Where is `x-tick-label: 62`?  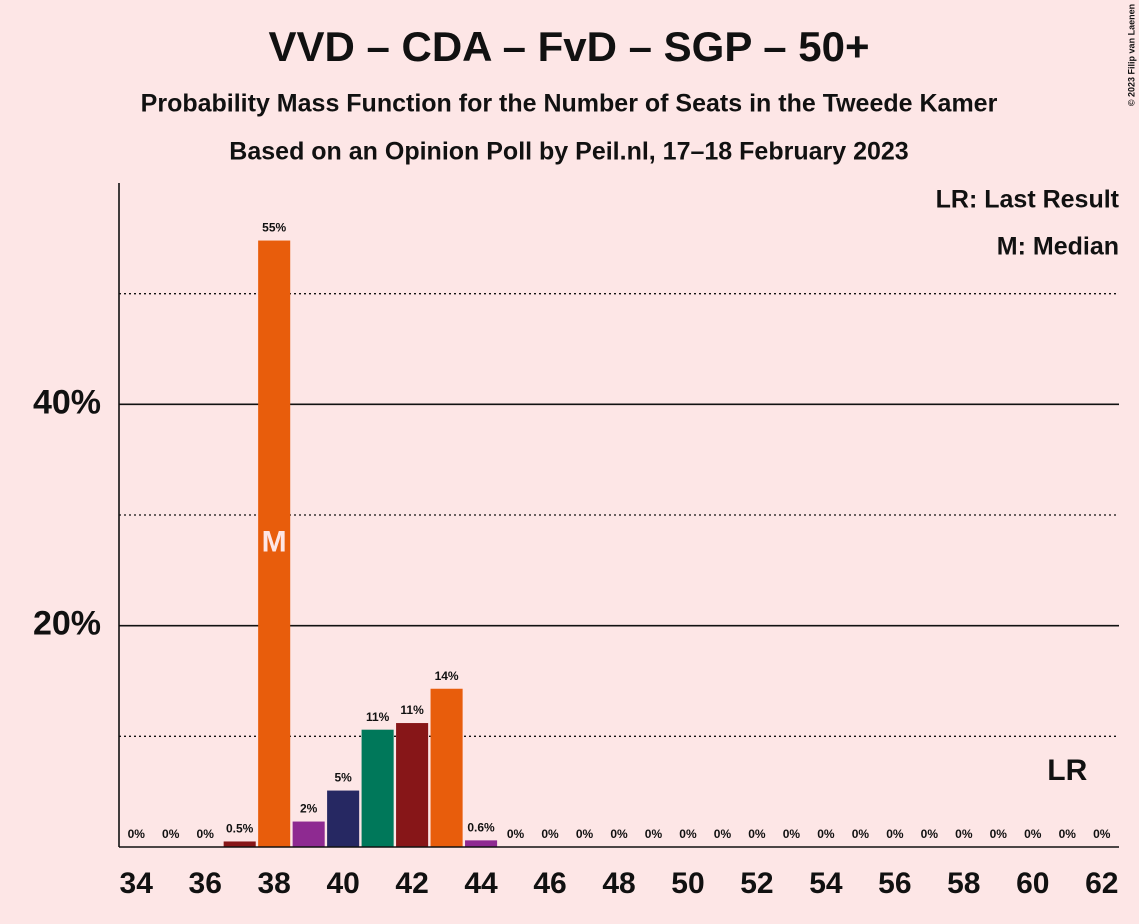 x-tick-label: 62 is located at coordinates (1101, 883).